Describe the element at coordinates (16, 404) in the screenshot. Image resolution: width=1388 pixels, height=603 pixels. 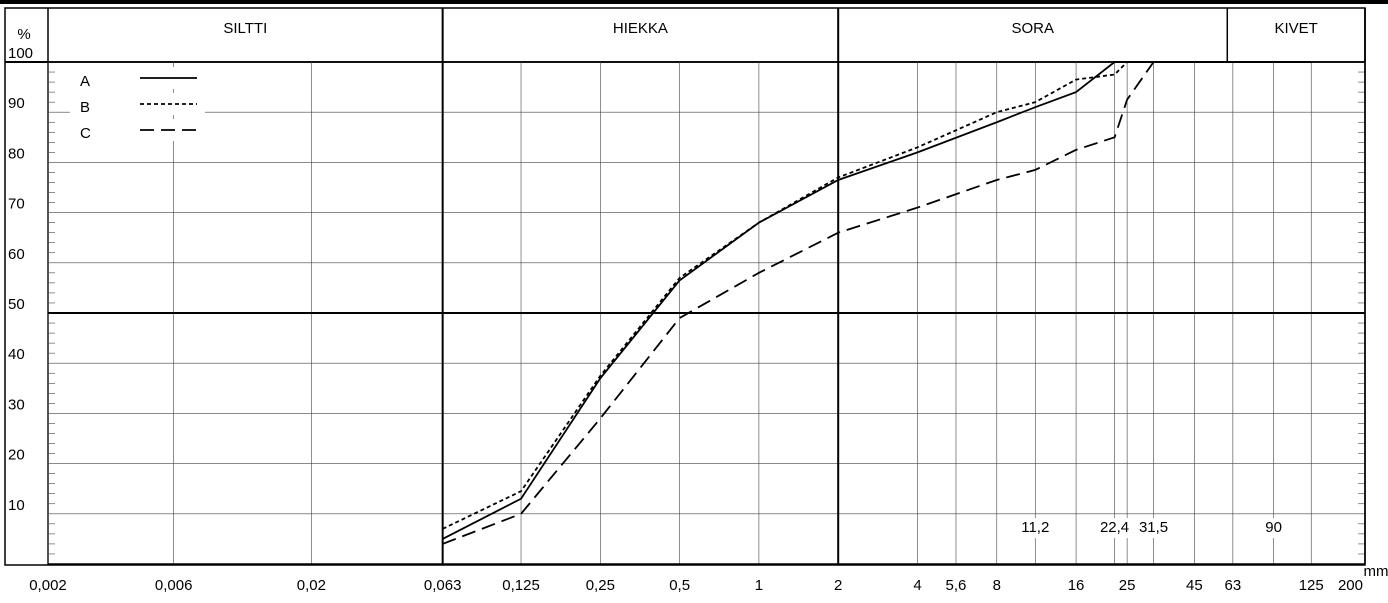
I see `y-tick-label: 30` at that location.